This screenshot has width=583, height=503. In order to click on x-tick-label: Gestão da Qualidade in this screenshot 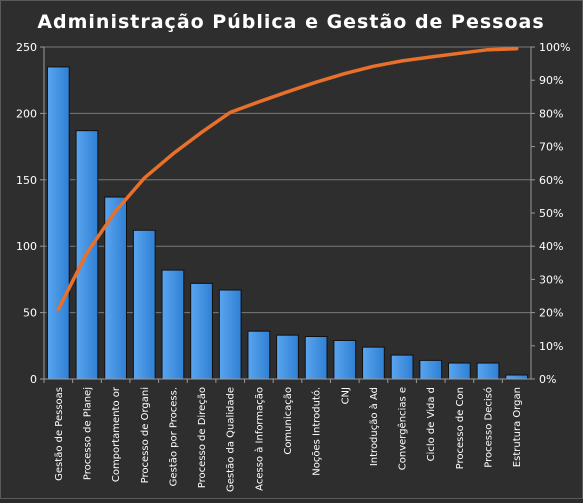, I will do `click(231, 439)`.